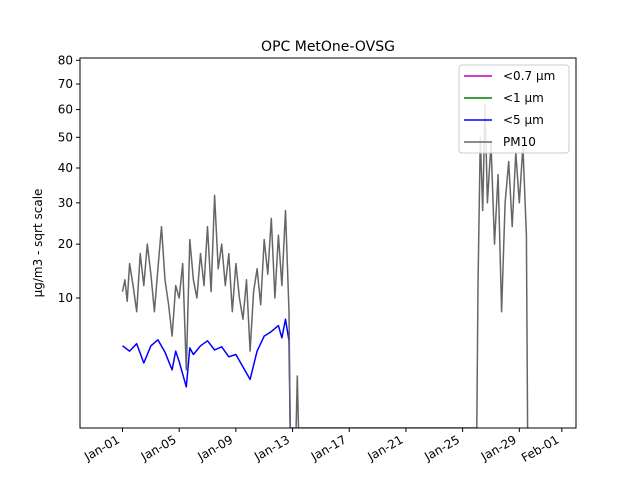 The height and width of the screenshot is (480, 640). Describe the element at coordinates (65, 110) in the screenshot. I see `y-tick-label: 60` at that location.